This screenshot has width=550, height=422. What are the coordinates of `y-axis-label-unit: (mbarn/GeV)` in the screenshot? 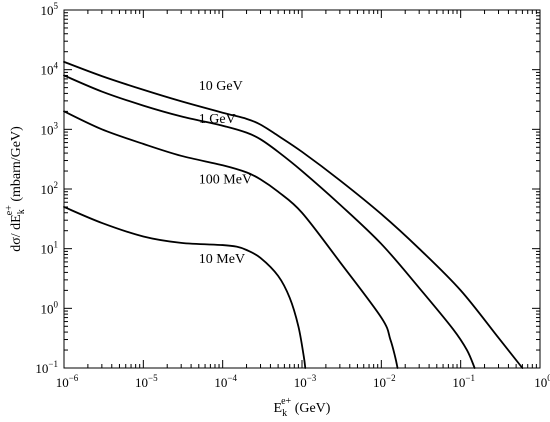 It's located at (16, 165).